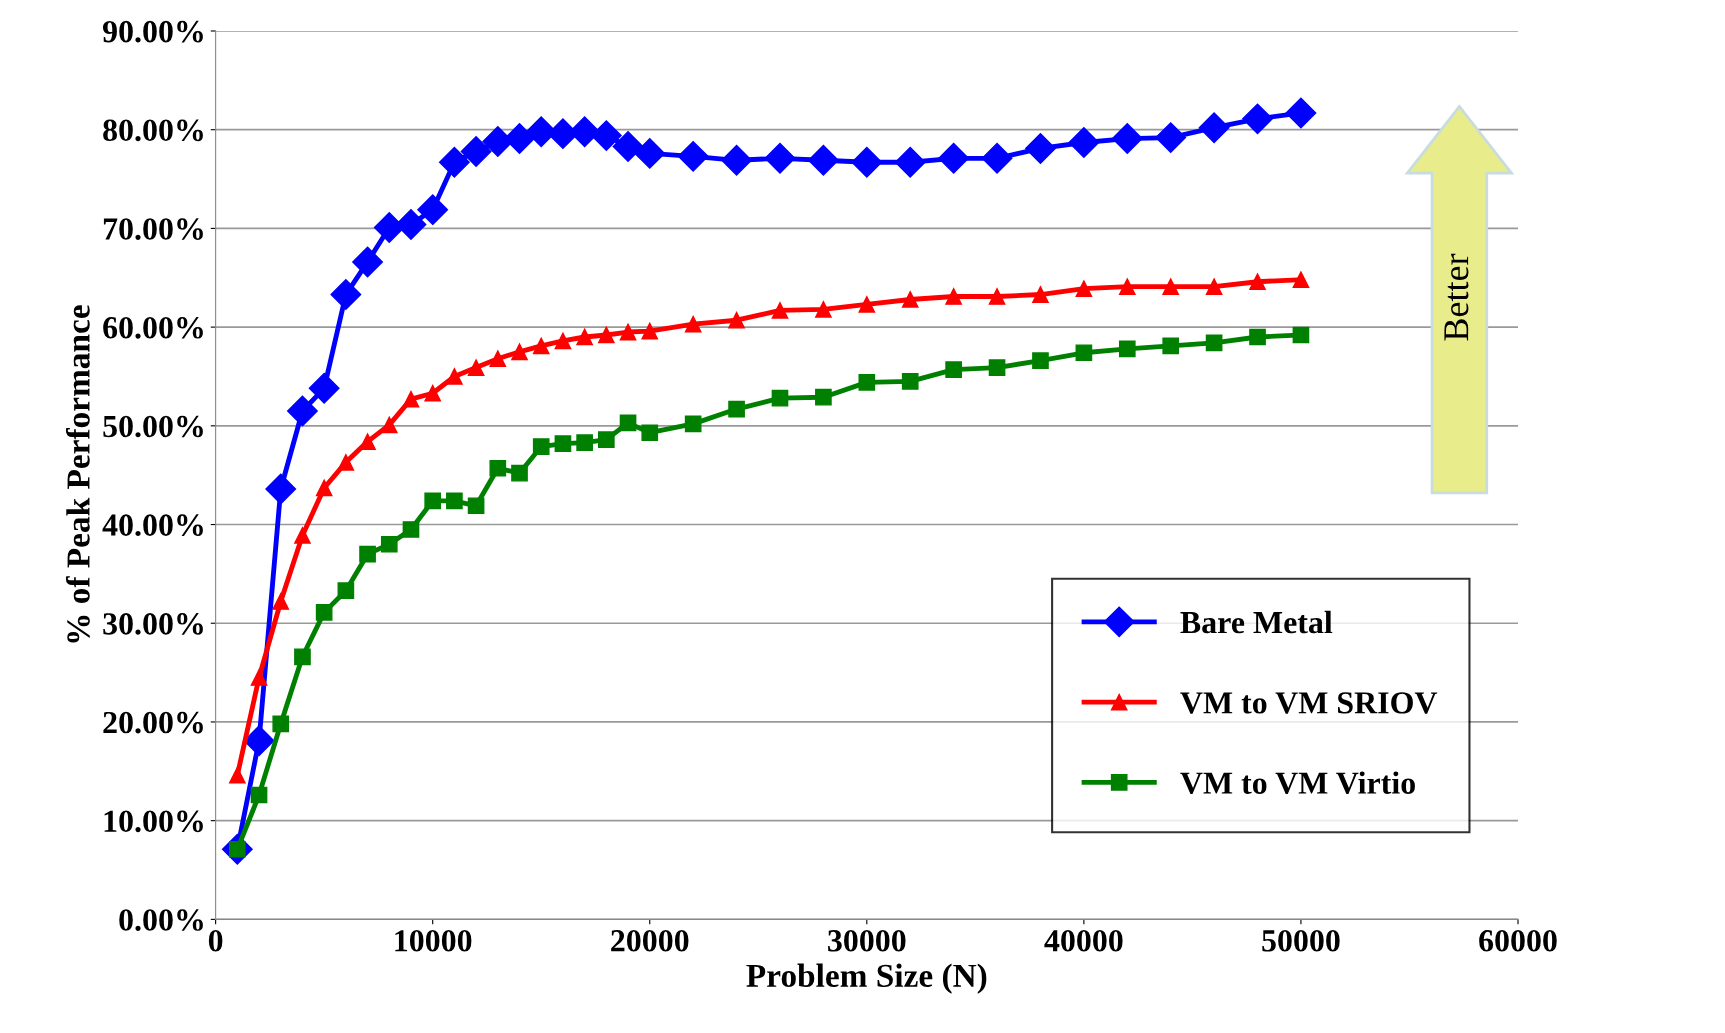 The image size is (1725, 1033). Describe the element at coordinates (153, 327) in the screenshot. I see `y-tick-label: 60.00%` at that location.